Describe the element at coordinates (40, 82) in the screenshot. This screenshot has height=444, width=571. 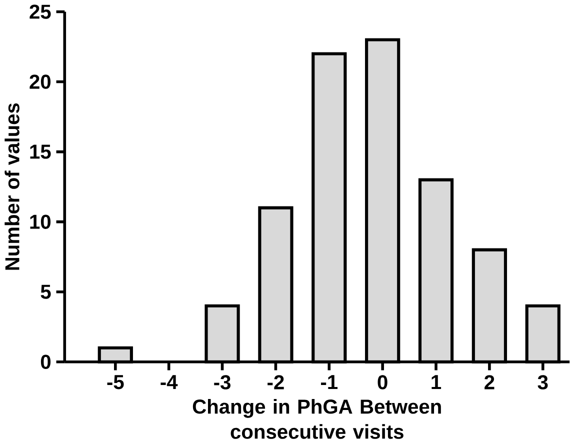
I see `y-tick-label: 20` at that location.